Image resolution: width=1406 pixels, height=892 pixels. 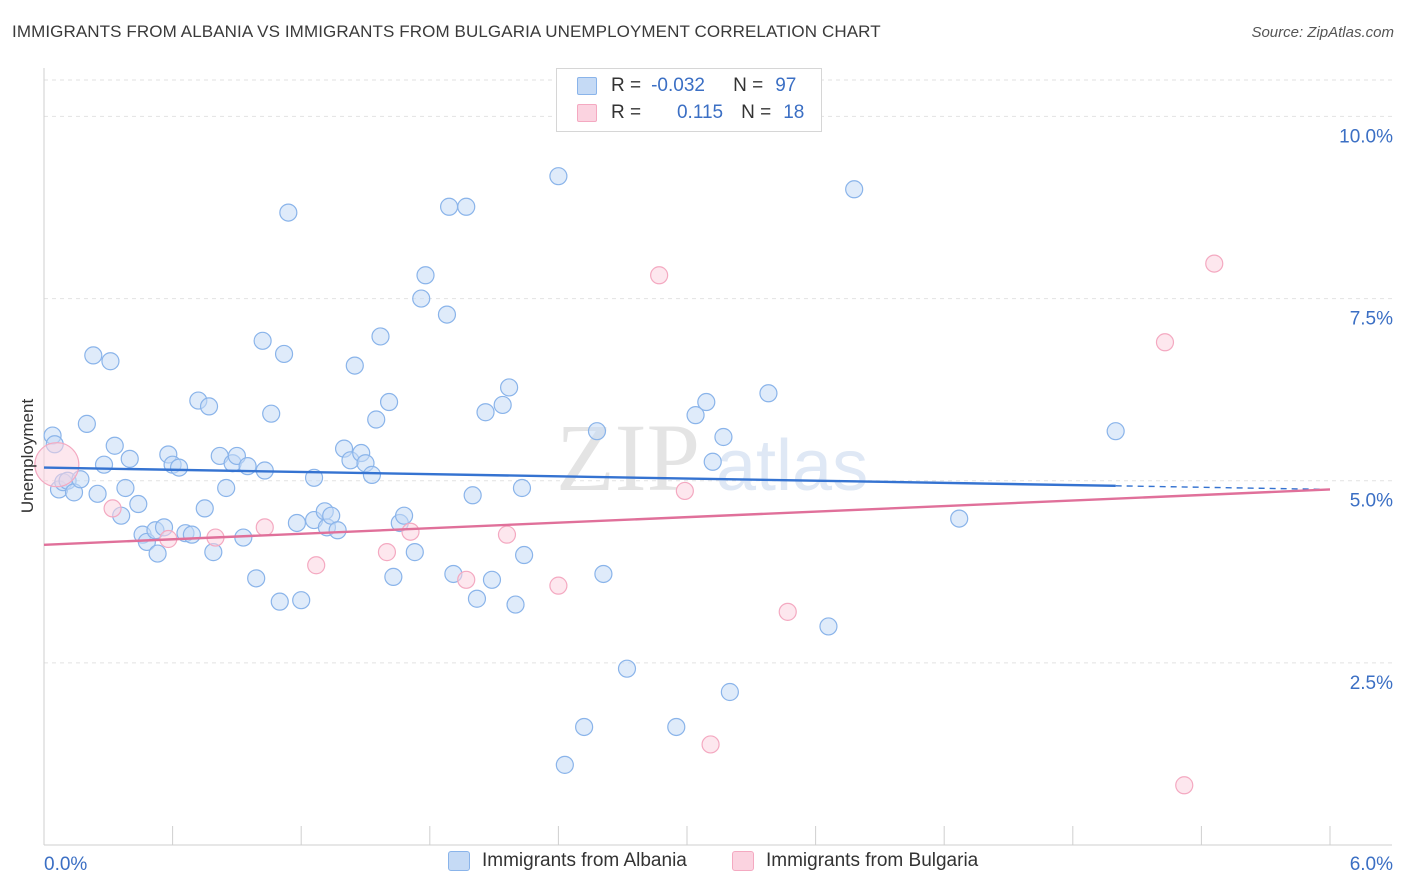 I want to click on series-name-albania: Immigrants from Albania, so click(x=584, y=860).